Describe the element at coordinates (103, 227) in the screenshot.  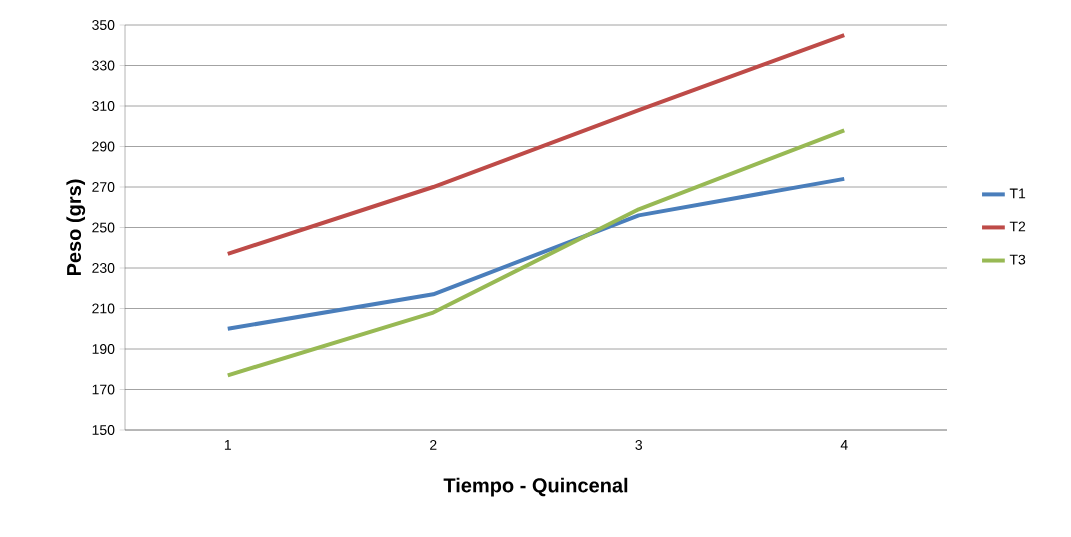
I see `y-tick-label: 250` at that location.